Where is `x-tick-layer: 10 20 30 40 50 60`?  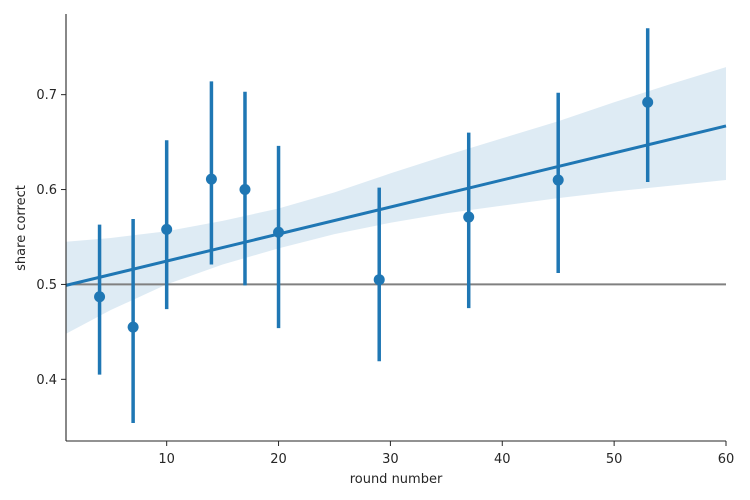 x-tick-layer: 10 20 30 40 50 60 is located at coordinates (446, 454).